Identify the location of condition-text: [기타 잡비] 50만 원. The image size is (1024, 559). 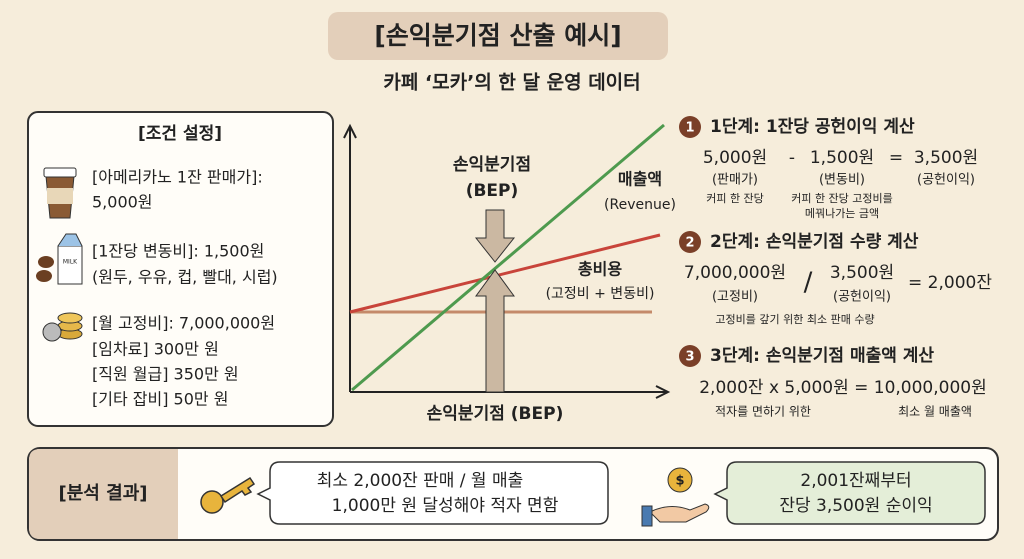
(160, 399).